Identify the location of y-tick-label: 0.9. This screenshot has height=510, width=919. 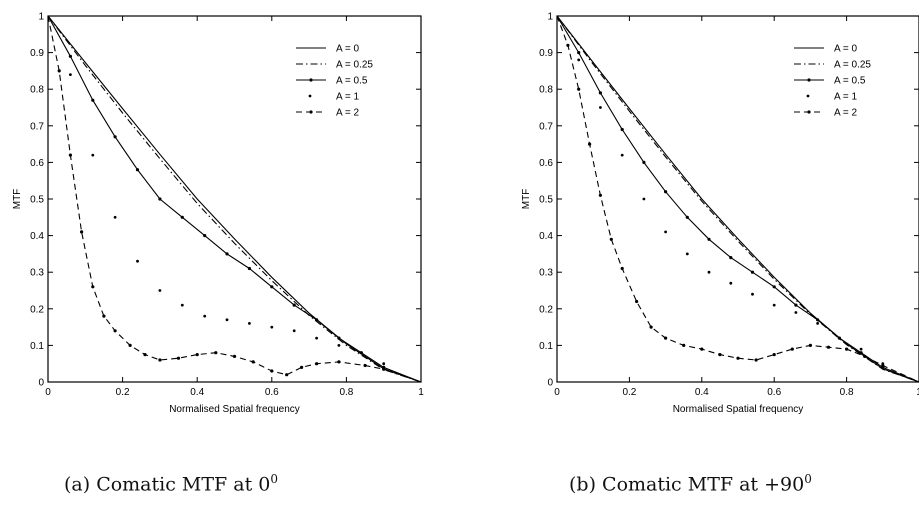
(546, 53).